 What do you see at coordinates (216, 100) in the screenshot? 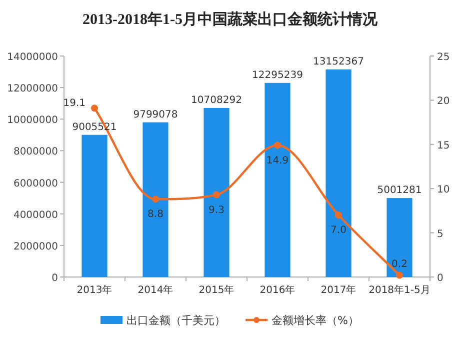
I see `data-label: 10708292` at bounding box center [216, 100].